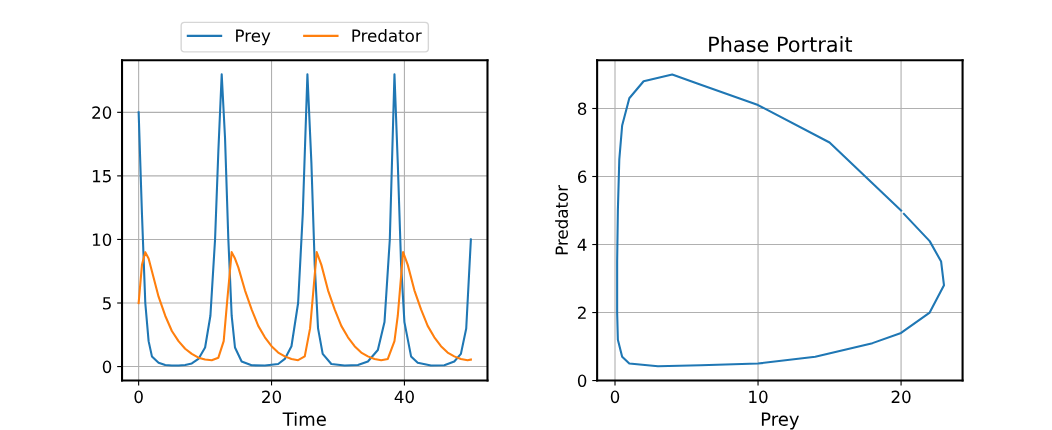 The height and width of the screenshot is (430, 1052). What do you see at coordinates (780, 421) in the screenshot?
I see `x-axis-title: Prey` at bounding box center [780, 421].